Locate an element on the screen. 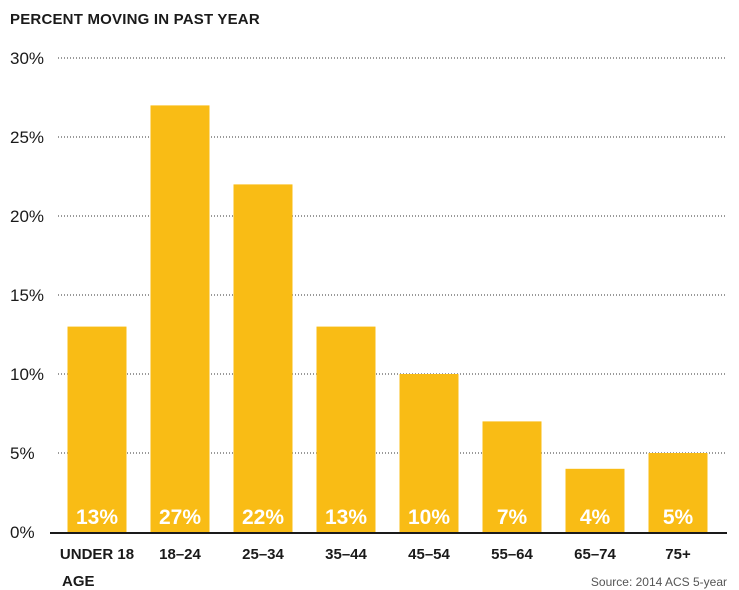 The height and width of the screenshot is (590, 739). bar-data-label: 4% is located at coordinates (595, 517).